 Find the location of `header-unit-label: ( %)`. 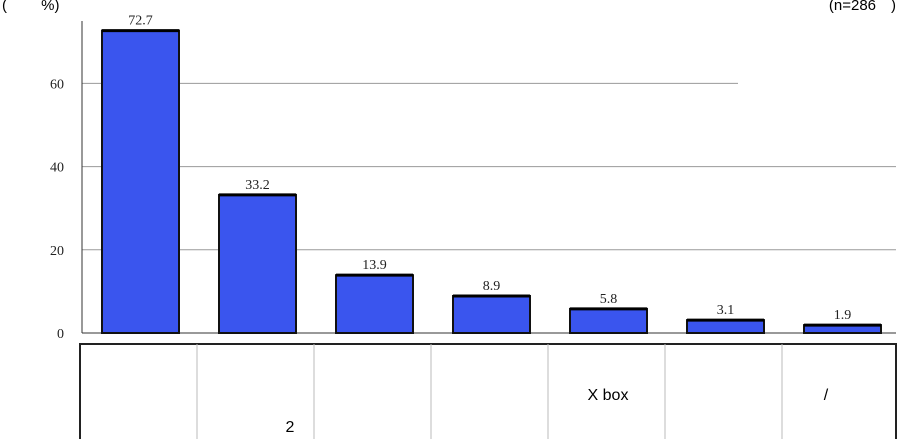

header-unit-label: ( %) is located at coordinates (31, 7).